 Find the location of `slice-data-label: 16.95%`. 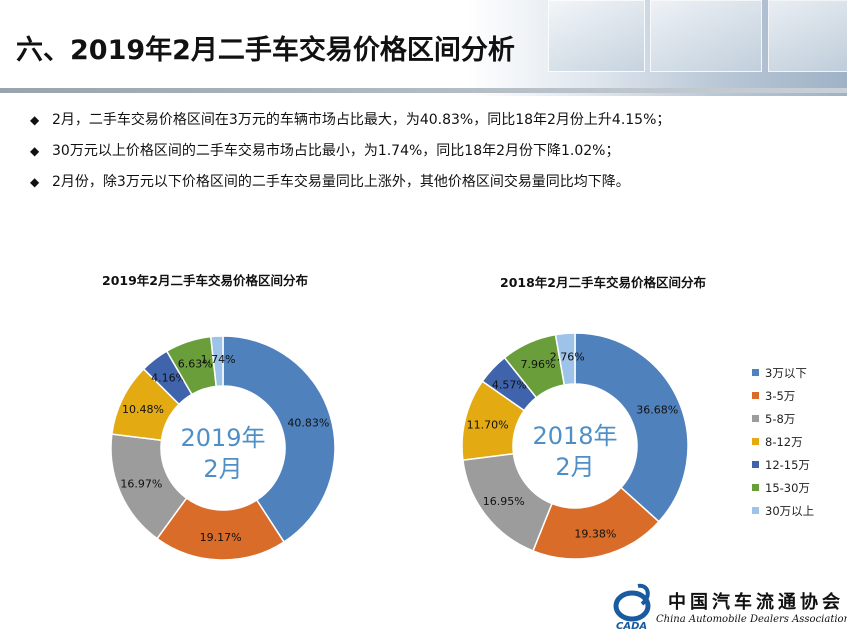

slice-data-label: 16.95% is located at coordinates (504, 501).